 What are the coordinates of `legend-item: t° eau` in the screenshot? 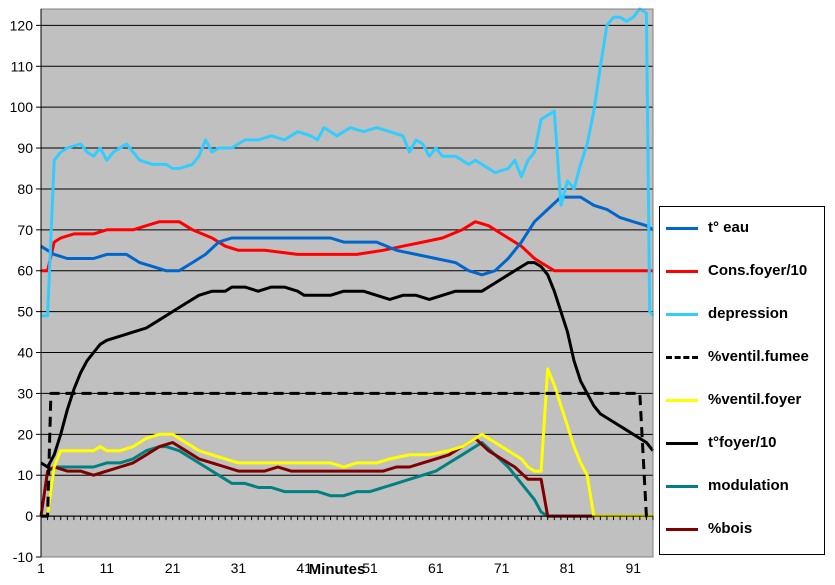 It's located at (743, 228).